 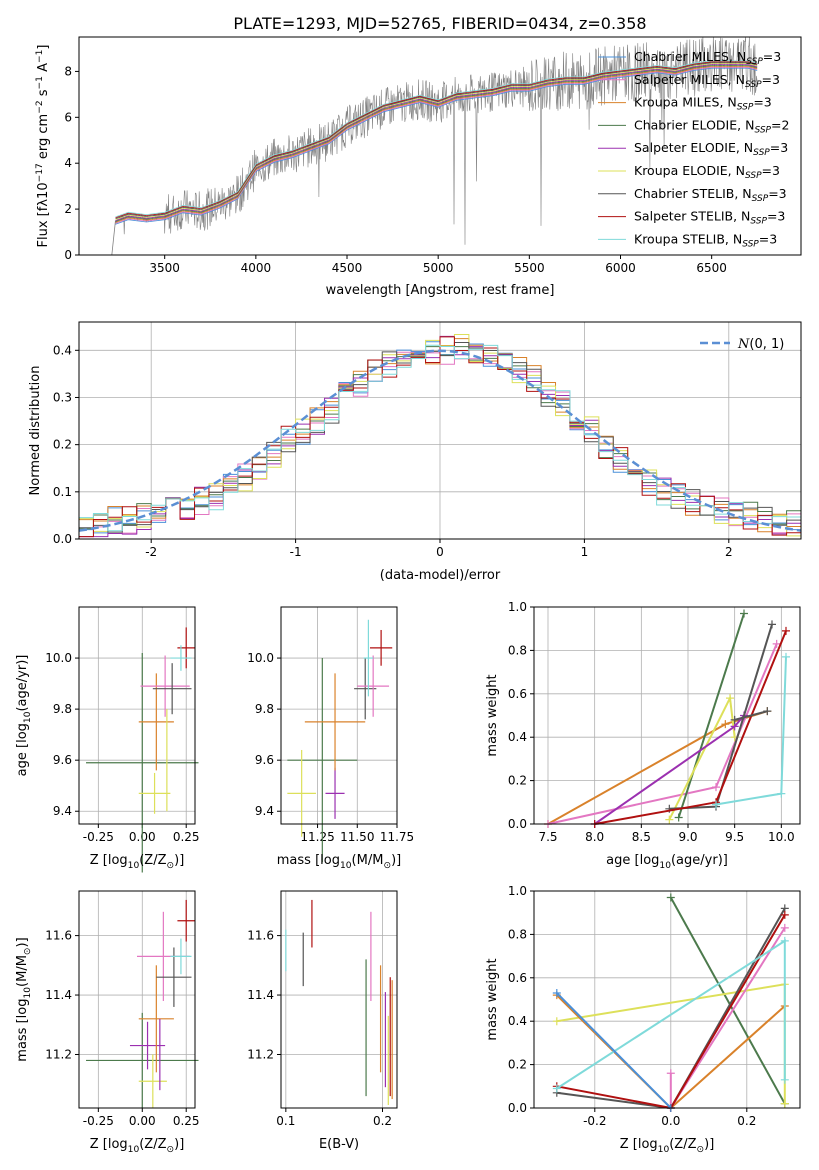 I want to click on legend-label: Chabrier ELODIE, NSSP=2, so click(x=711, y=126).